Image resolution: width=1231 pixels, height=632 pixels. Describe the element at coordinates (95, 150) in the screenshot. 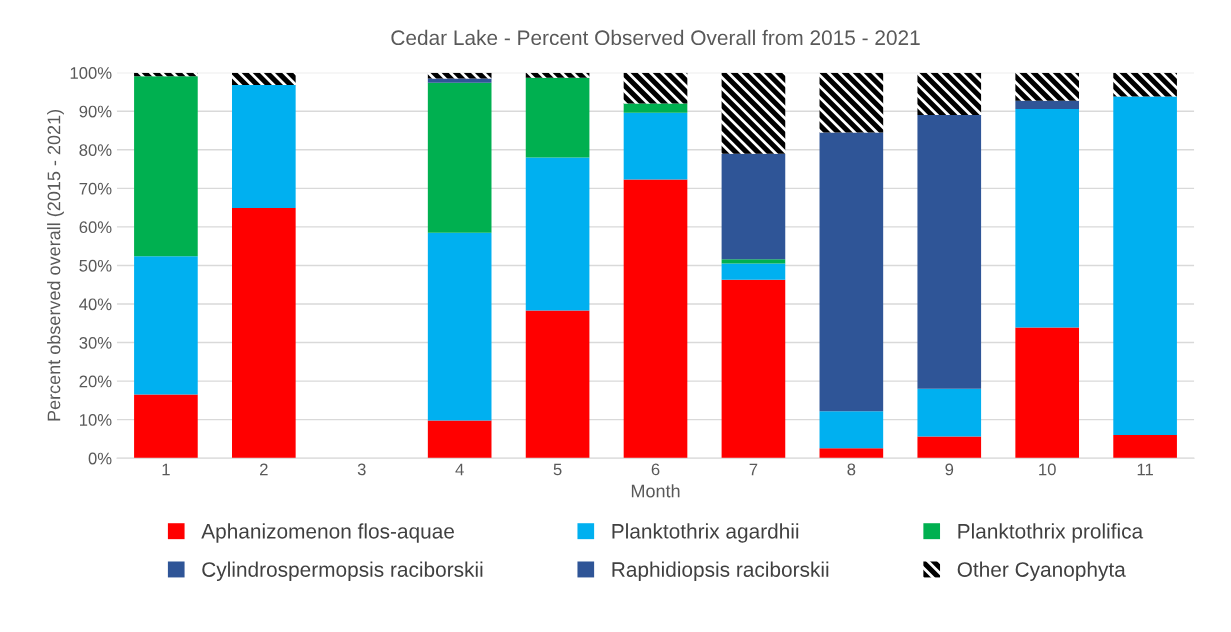

I see `y-tick-label: 80%` at that location.